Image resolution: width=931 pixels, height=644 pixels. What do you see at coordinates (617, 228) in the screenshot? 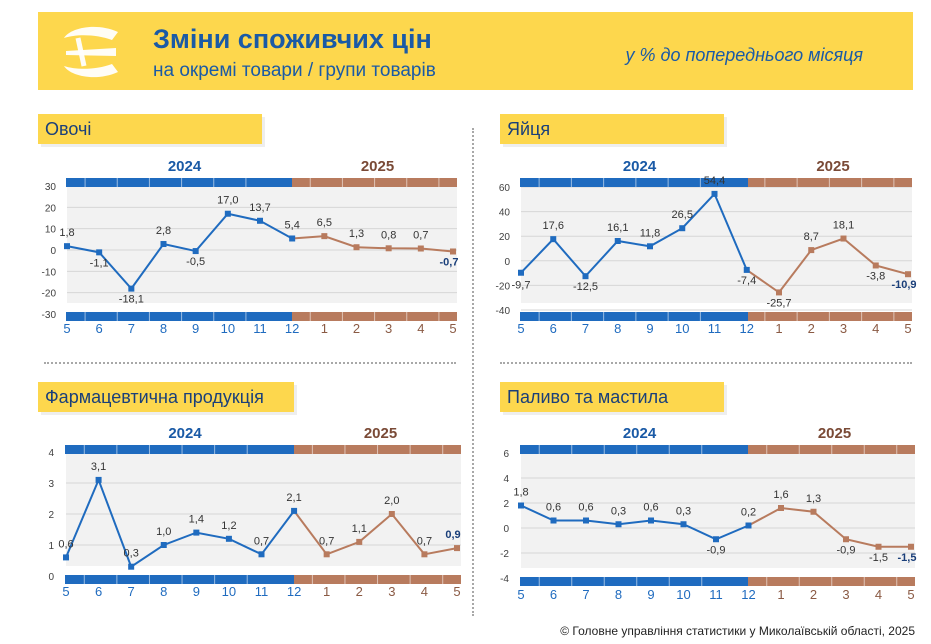
I see `eggs-data-label: 16,1` at bounding box center [617, 228].